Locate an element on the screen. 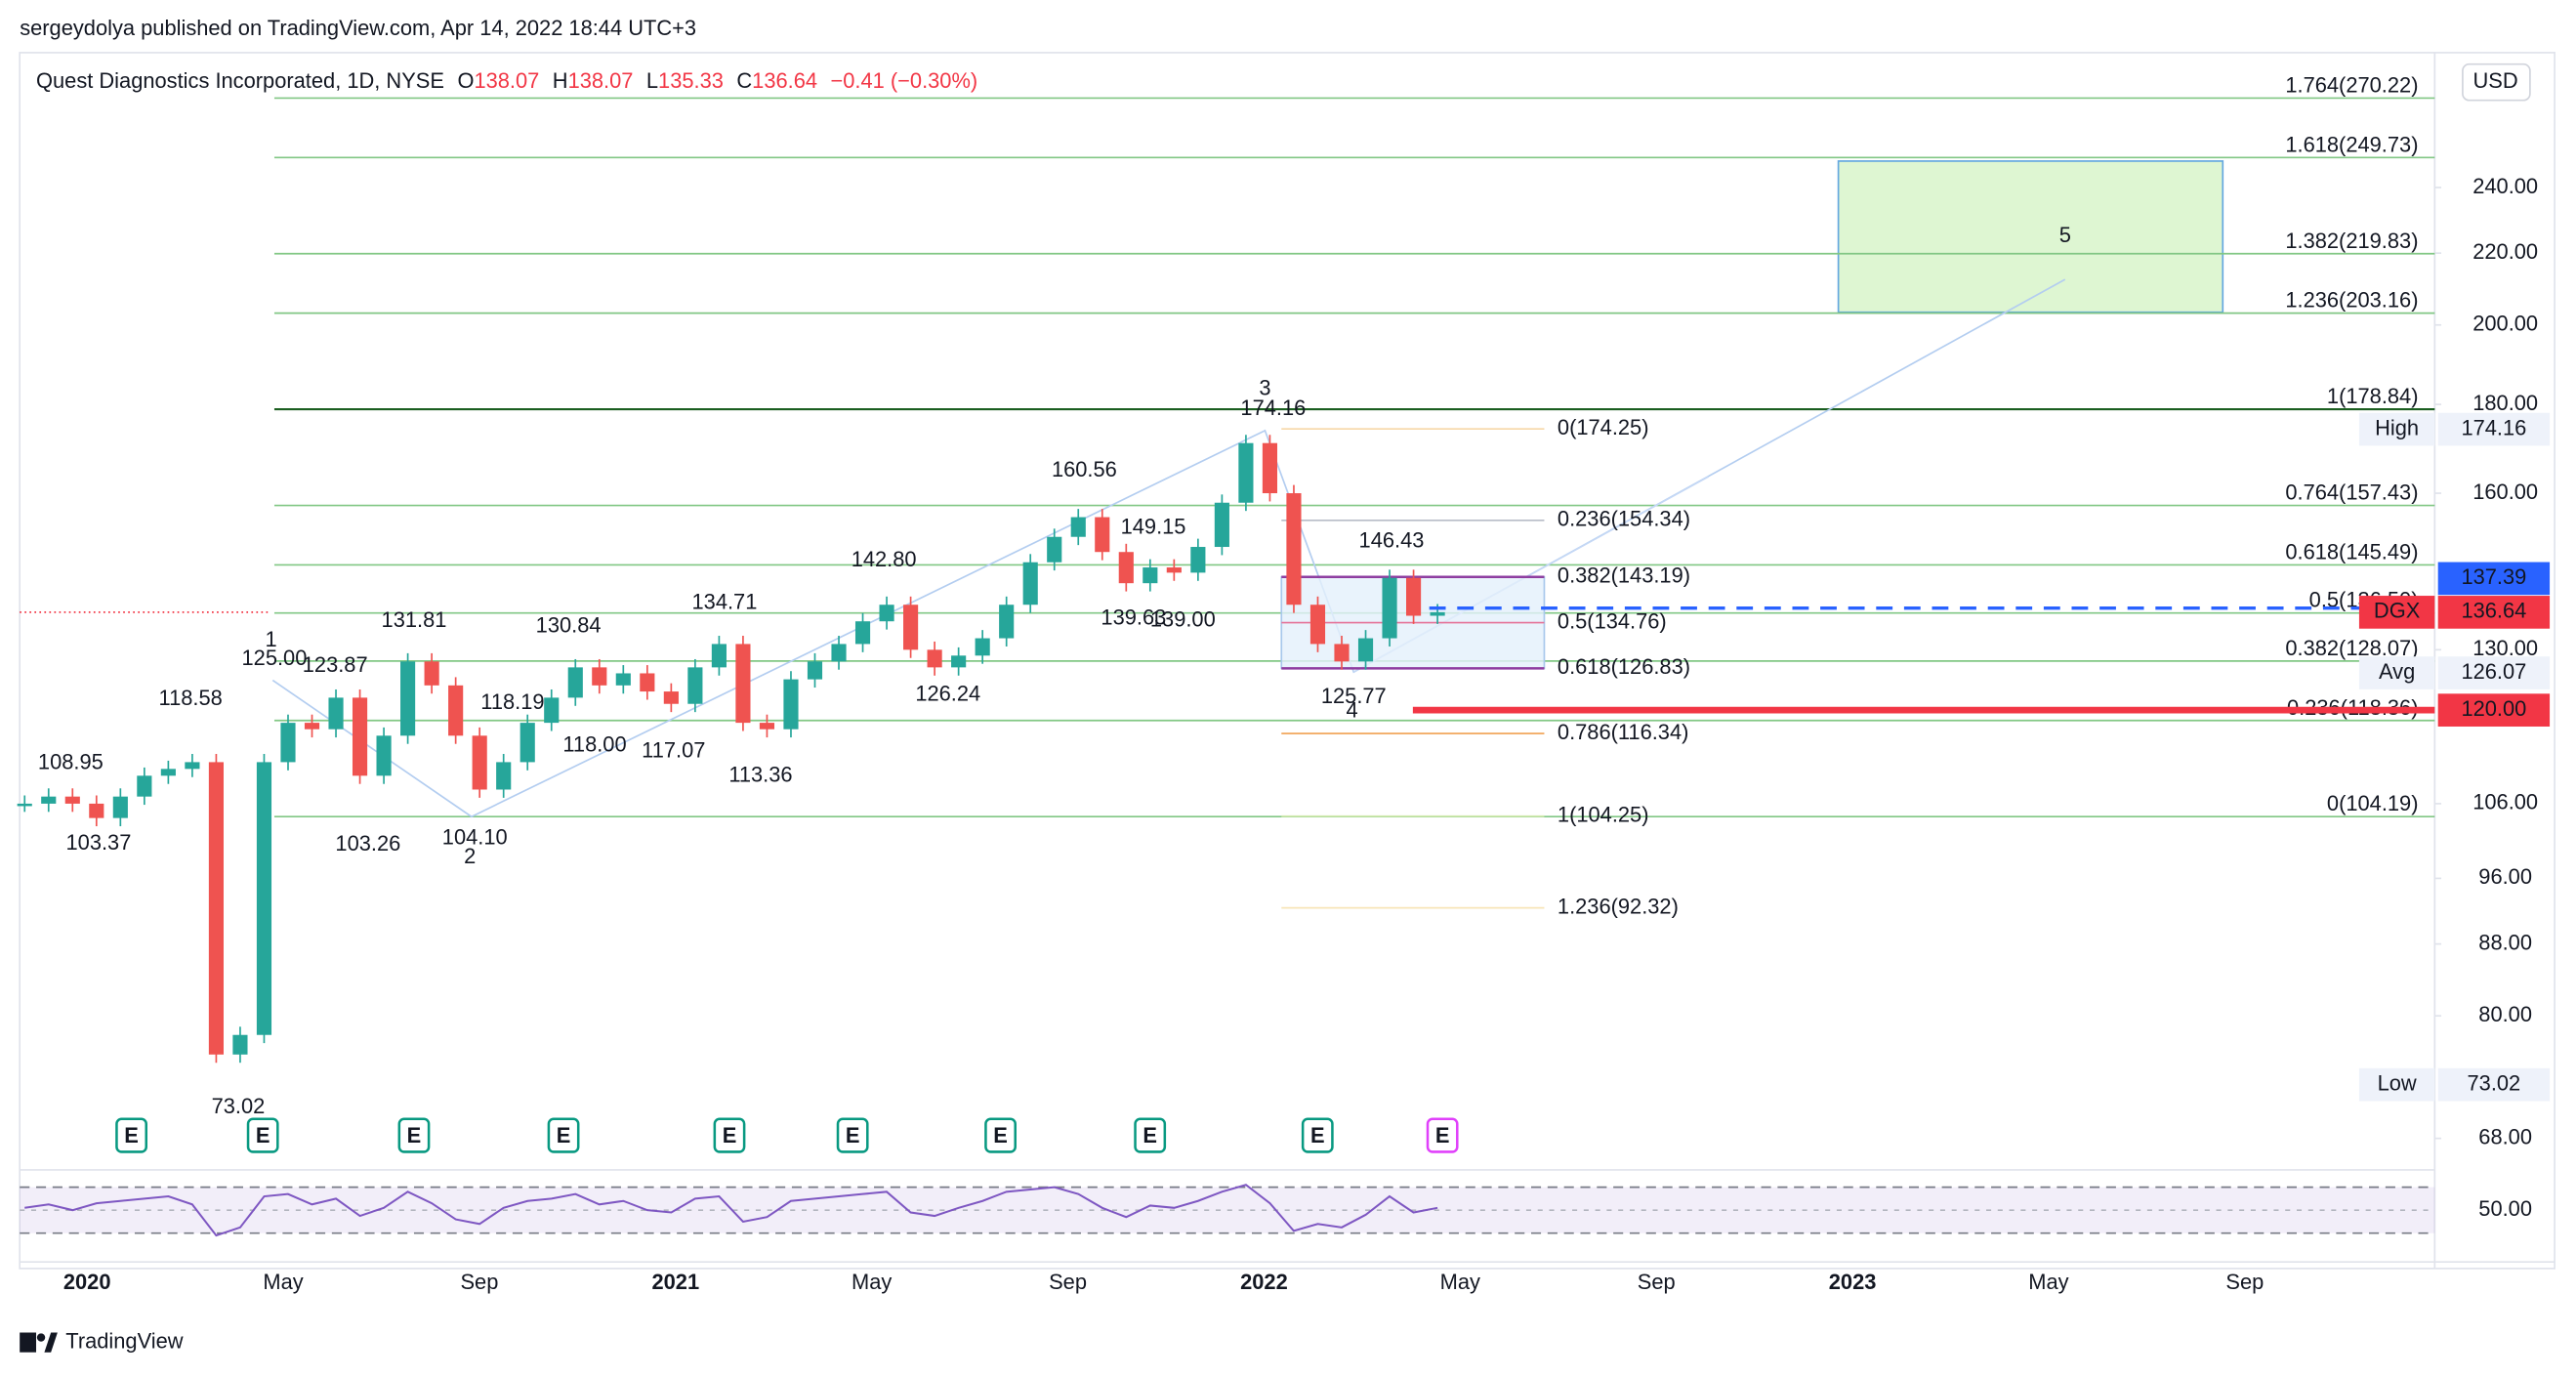 The image size is (2576, 1377). last-price-tag-bg is located at coordinates (2494, 612).